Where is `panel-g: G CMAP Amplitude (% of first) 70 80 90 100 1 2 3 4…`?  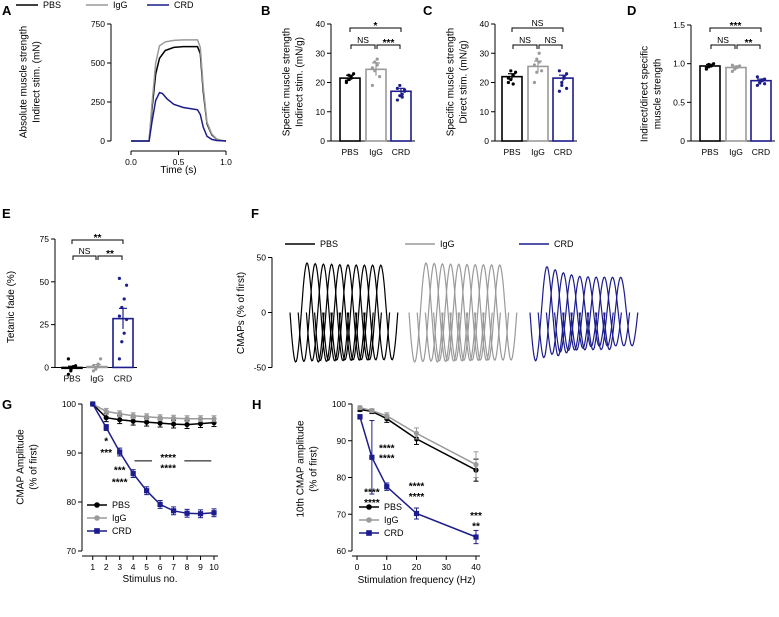 panel-g: G CMAP Amplitude (% of first) 70 80 90 100 1 2 3 4… is located at coordinates (110, 491).